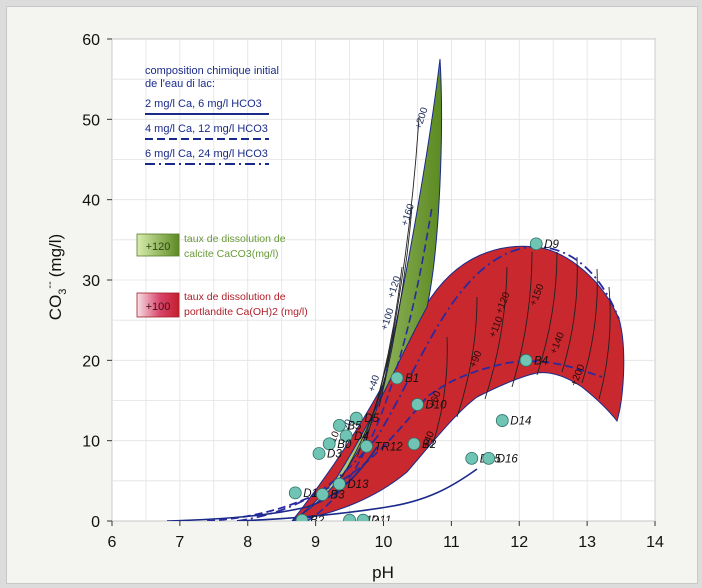 This screenshot has width=702, height=588. I want to click on y-tick-label: 50, so click(91, 120).